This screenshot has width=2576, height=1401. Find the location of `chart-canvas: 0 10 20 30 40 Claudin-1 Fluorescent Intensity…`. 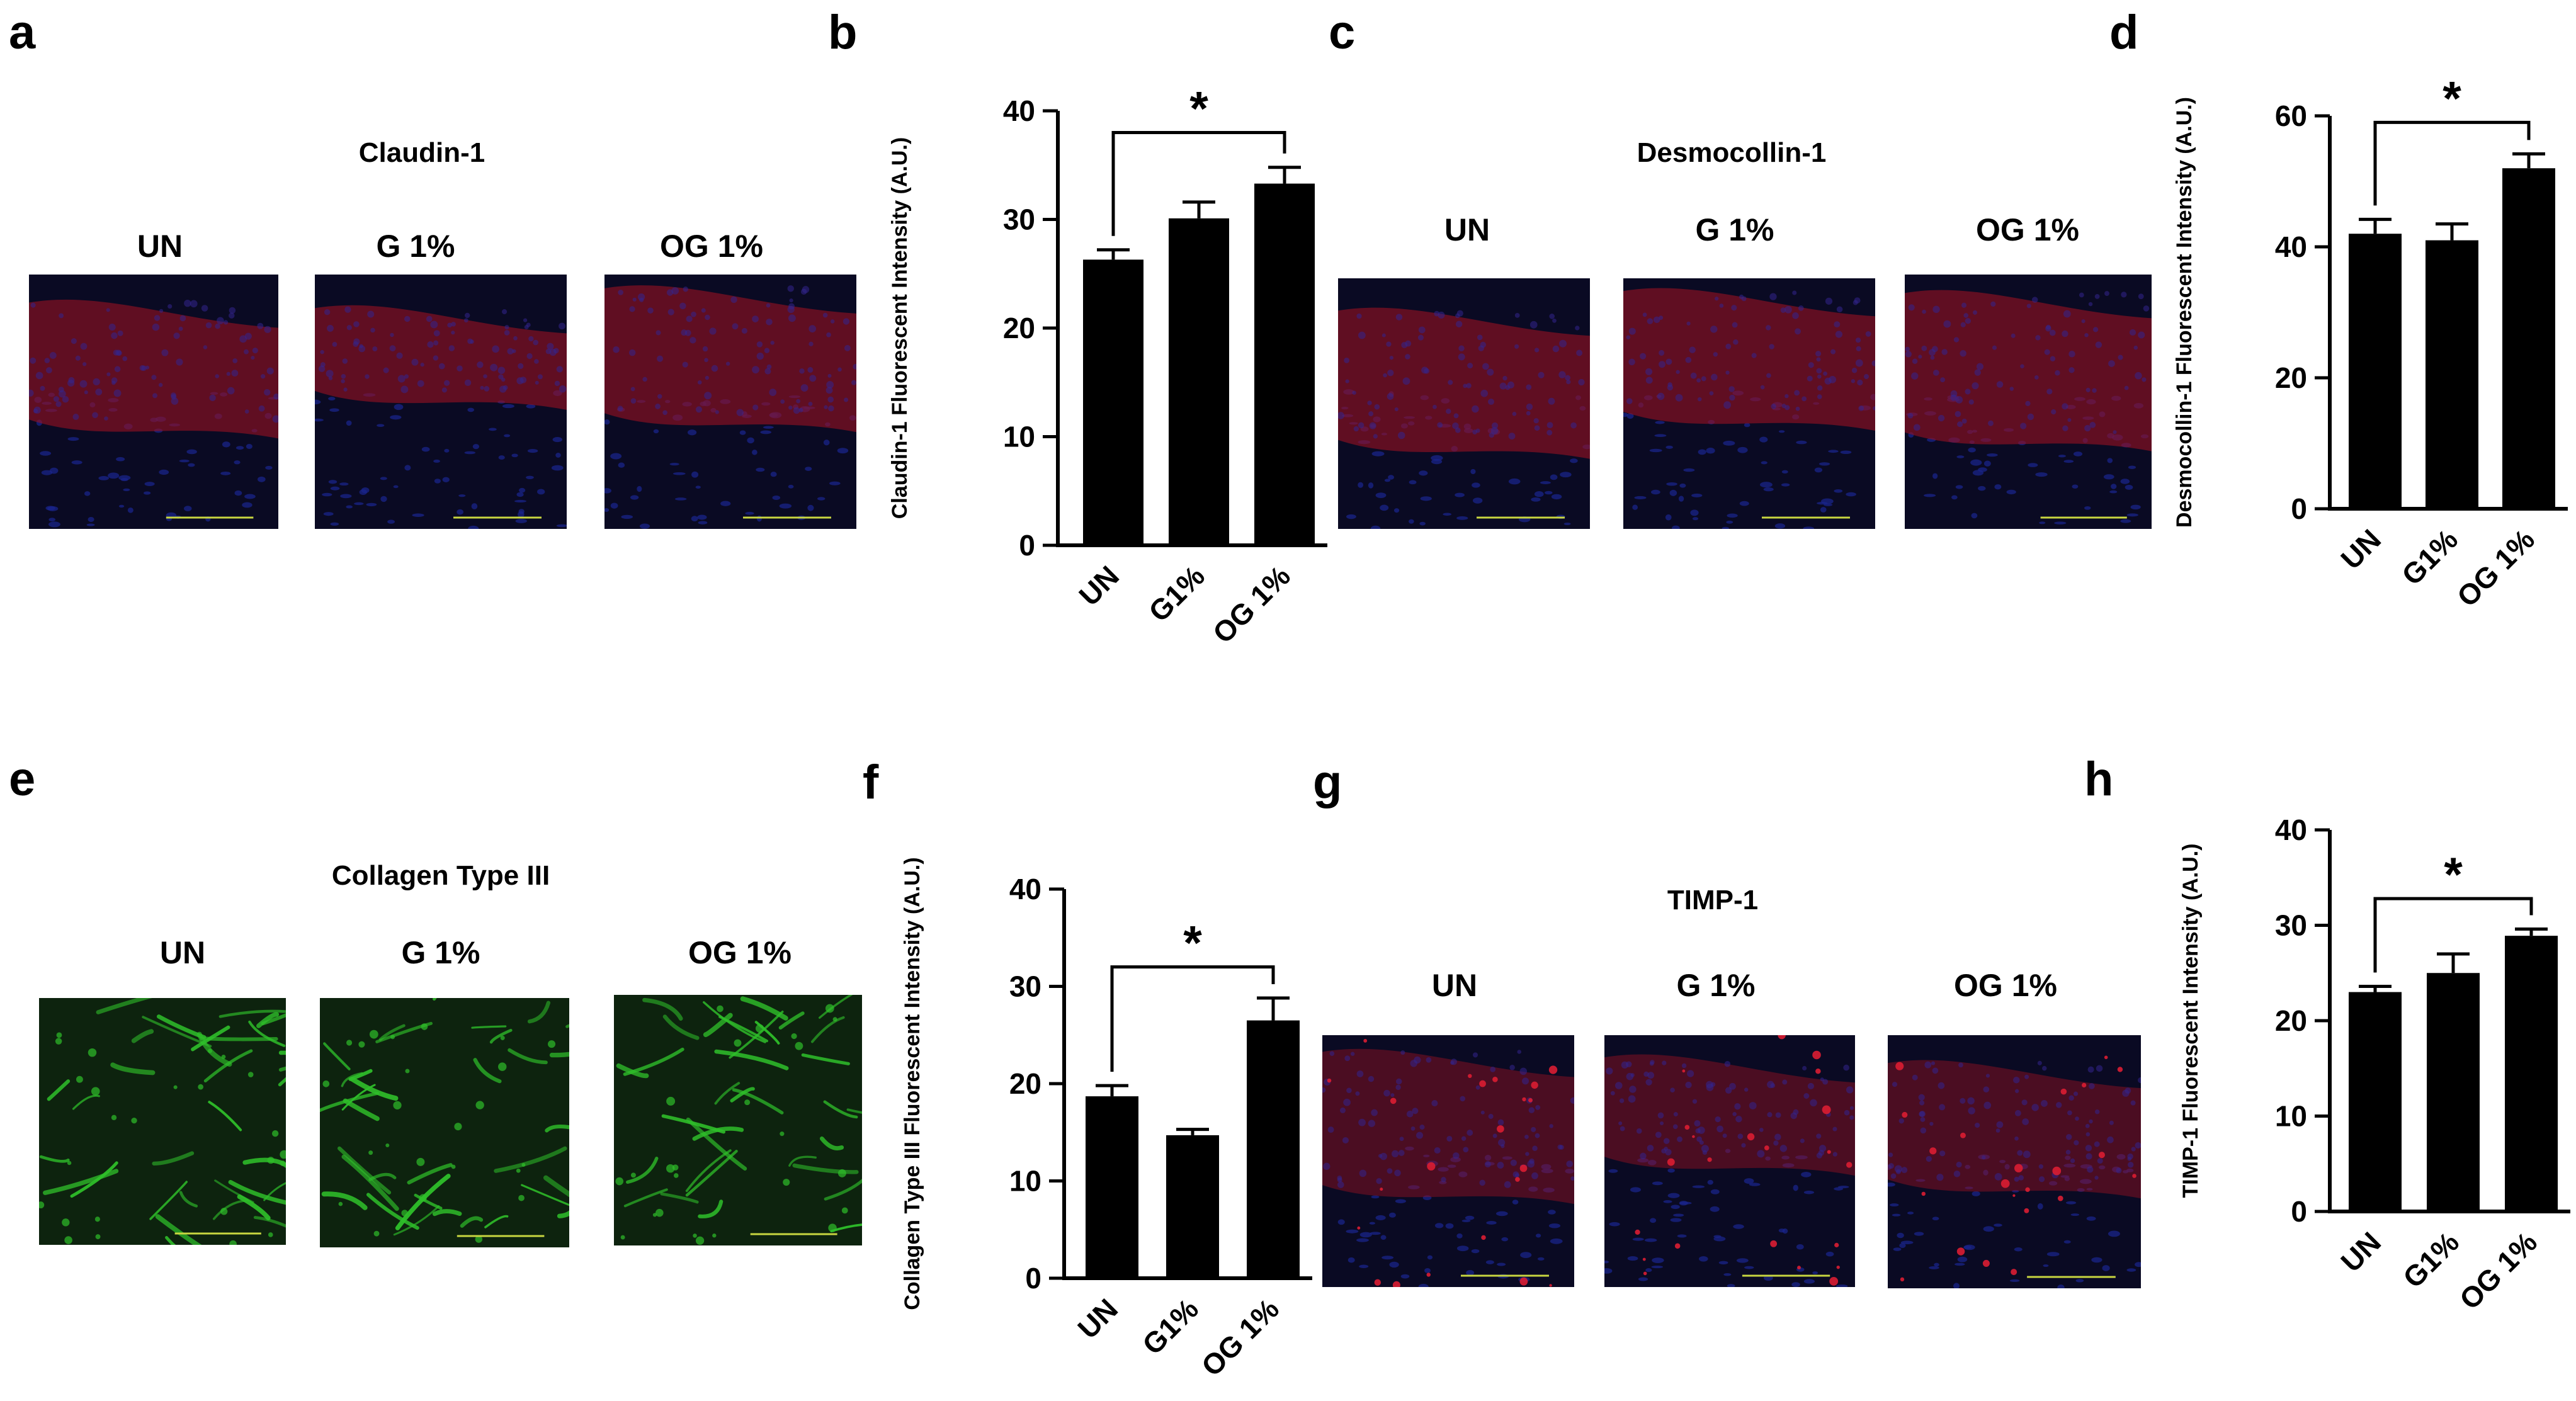

chart-canvas: 0 10 20 30 40 Claudin-1 Fluorescent Intensity… is located at coordinates (1107, 366).